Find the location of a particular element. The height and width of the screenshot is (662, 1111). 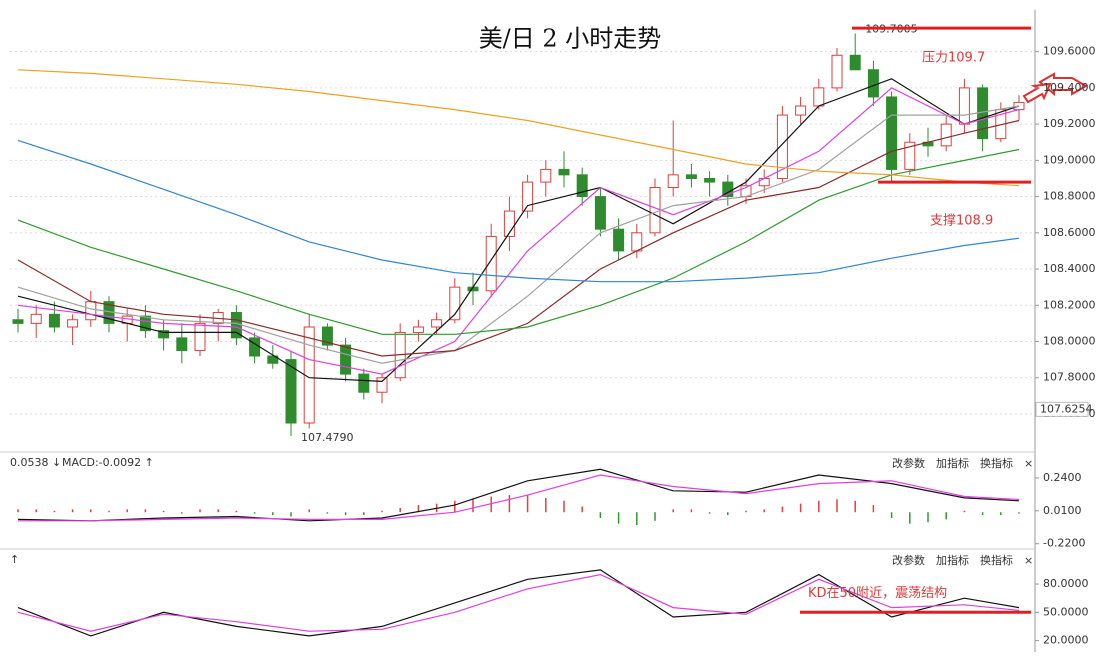

y-tick-label: 50.0000 is located at coordinates (1066, 611).